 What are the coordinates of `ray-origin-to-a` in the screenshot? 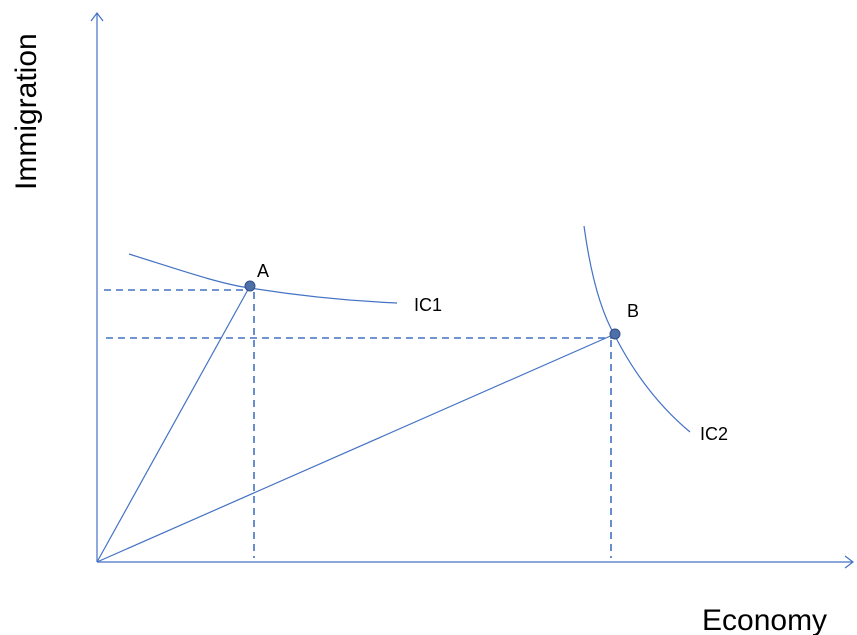 It's located at (173, 424).